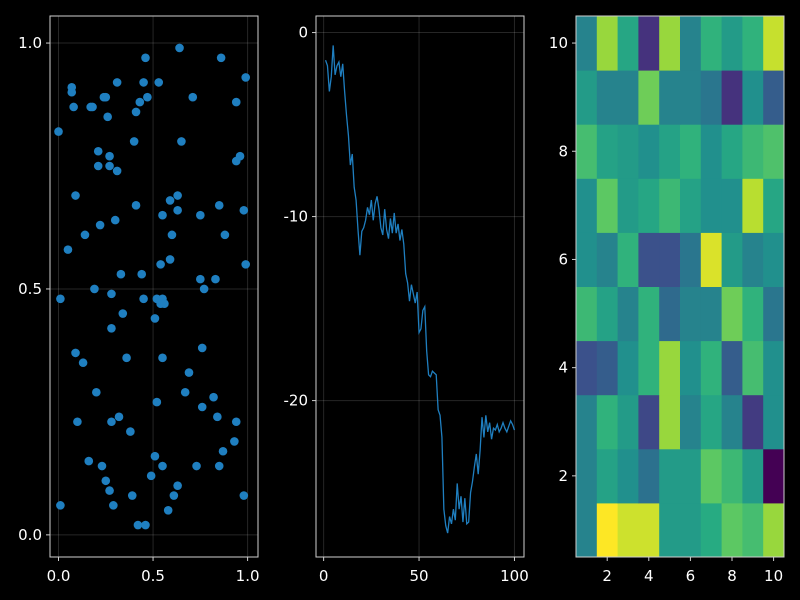 The height and width of the screenshot is (600, 800). I want to click on y-tick-label: -10, so click(296, 217).